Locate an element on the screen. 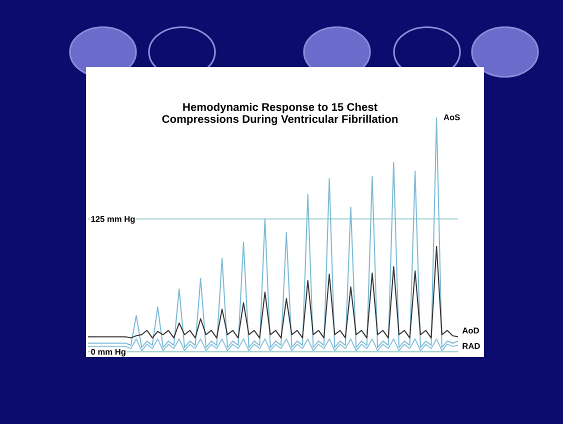 This screenshot has height=424, width=563. series-label: AoD is located at coordinates (470, 331).